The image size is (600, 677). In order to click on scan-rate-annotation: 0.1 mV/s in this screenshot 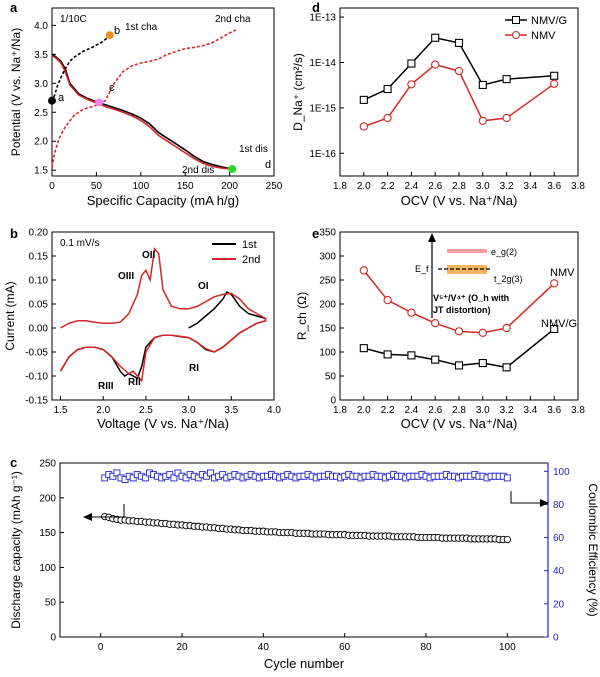, I will do `click(79, 243)`.